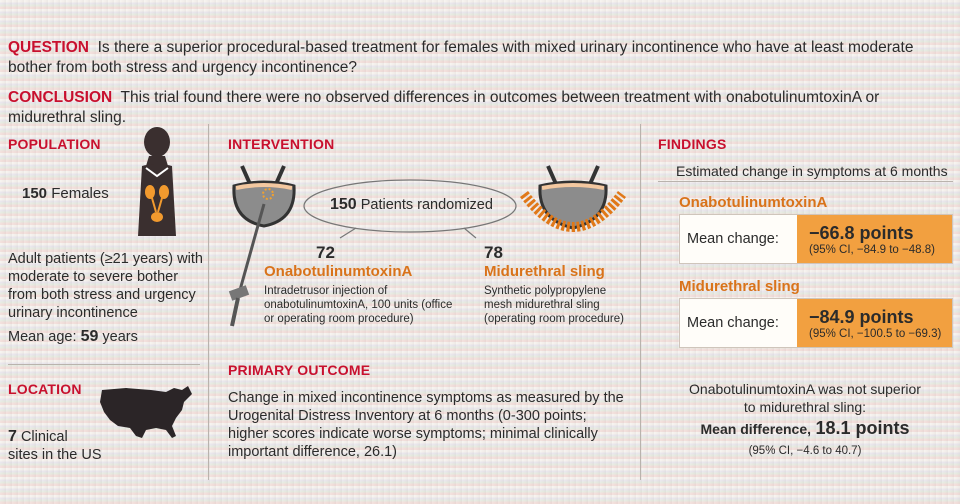 This screenshot has width=960, height=504. Describe the element at coordinates (55, 455) in the screenshot. I see `location-text2: sites in the US` at that location.